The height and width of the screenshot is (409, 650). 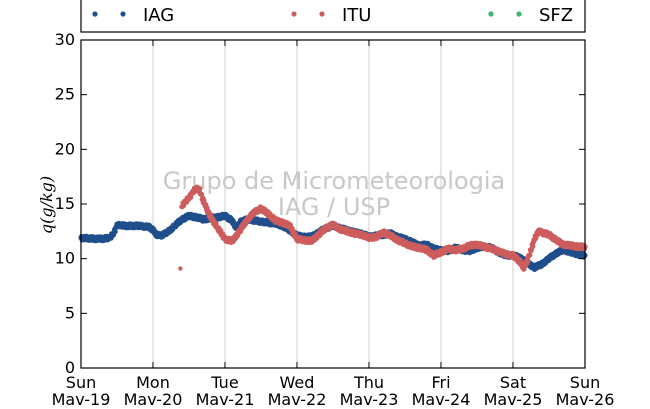 I want to click on x-tick-label-date: Mav-20, so click(x=153, y=399).